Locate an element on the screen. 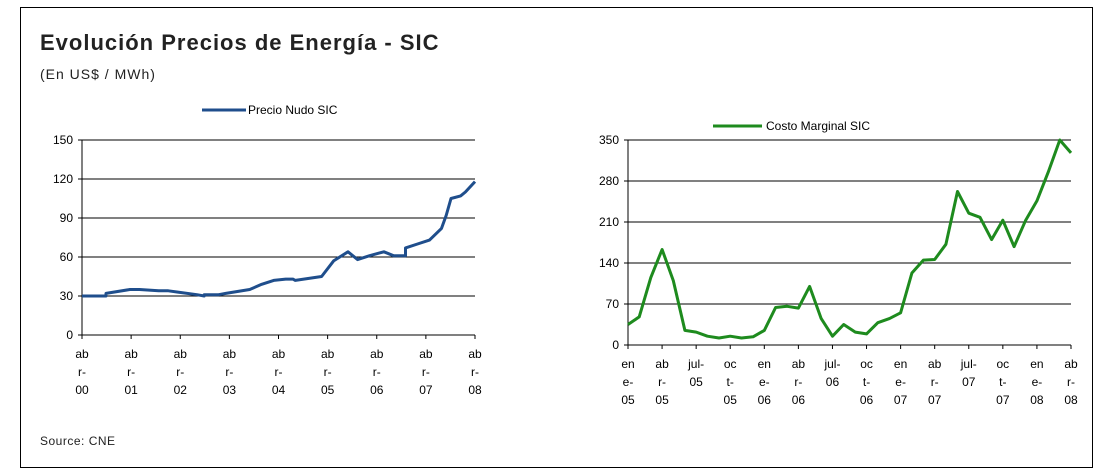 The height and width of the screenshot is (472, 1096). x-tick-label: en e-08 is located at coordinates (1037, 382).